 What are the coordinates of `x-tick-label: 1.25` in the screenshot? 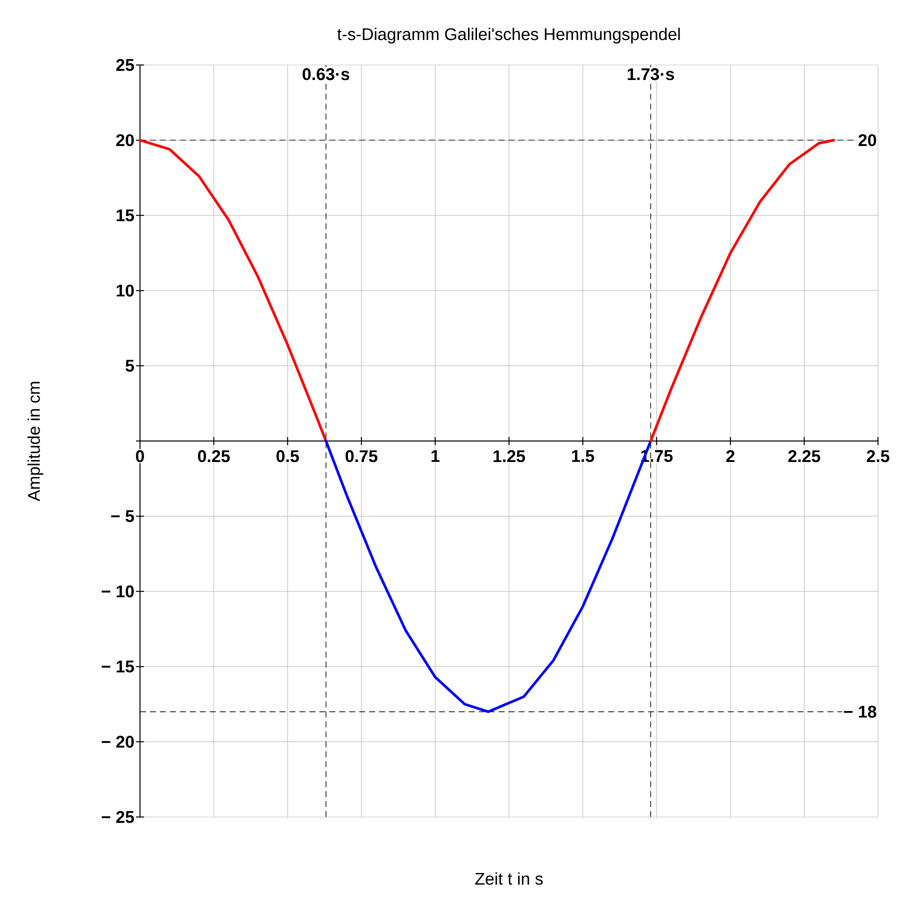 It's located at (510, 456).